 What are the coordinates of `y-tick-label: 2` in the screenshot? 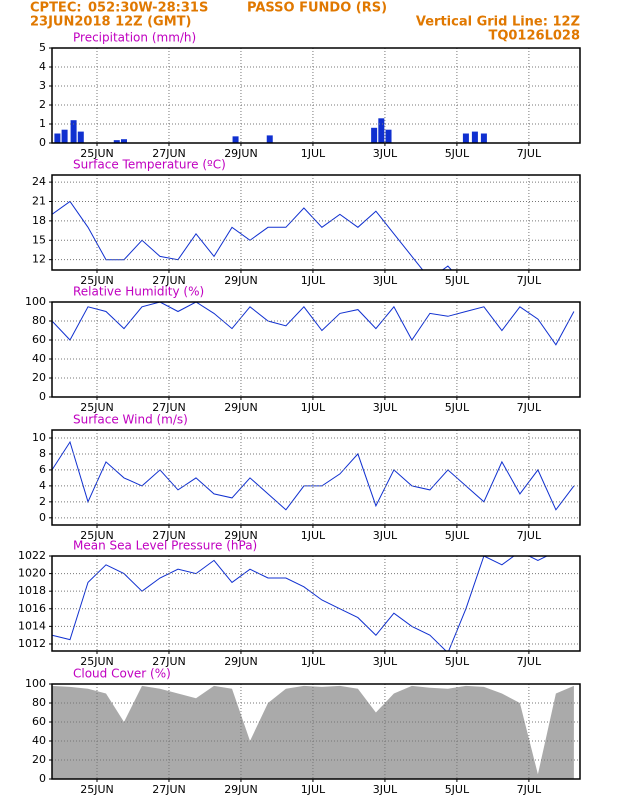 It's located at (42, 501).